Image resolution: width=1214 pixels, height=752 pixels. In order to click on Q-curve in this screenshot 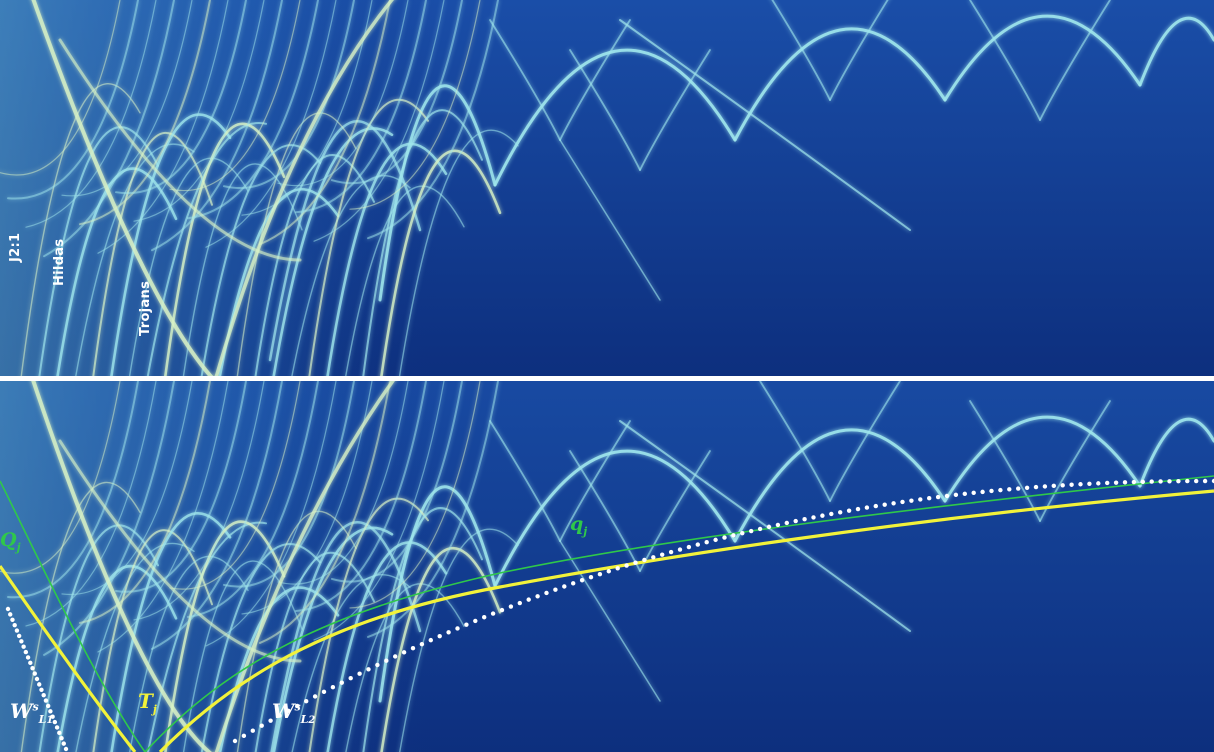, I will do `click(73, 616)`.